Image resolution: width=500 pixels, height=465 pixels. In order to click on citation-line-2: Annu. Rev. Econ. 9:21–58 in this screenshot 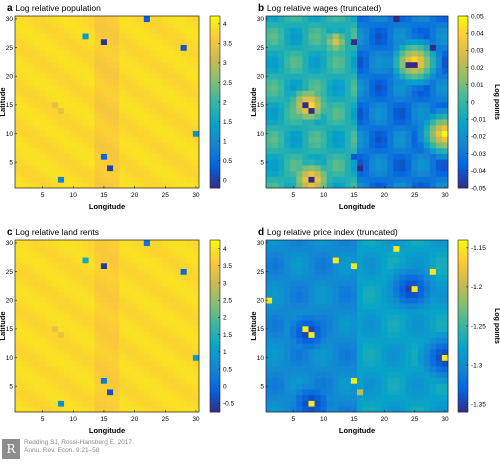, I will do `click(62, 450)`.